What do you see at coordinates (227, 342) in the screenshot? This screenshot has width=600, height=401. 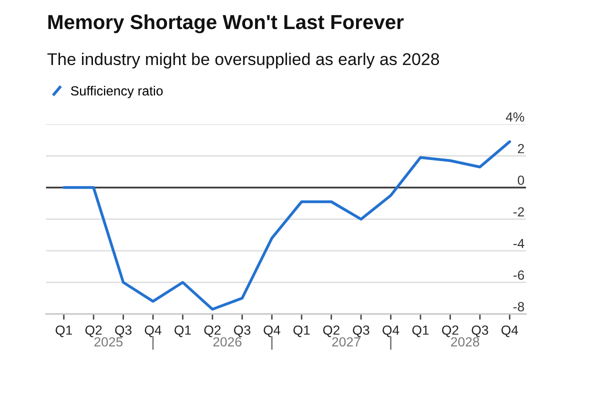 I see `text: 2026` at bounding box center [227, 342].